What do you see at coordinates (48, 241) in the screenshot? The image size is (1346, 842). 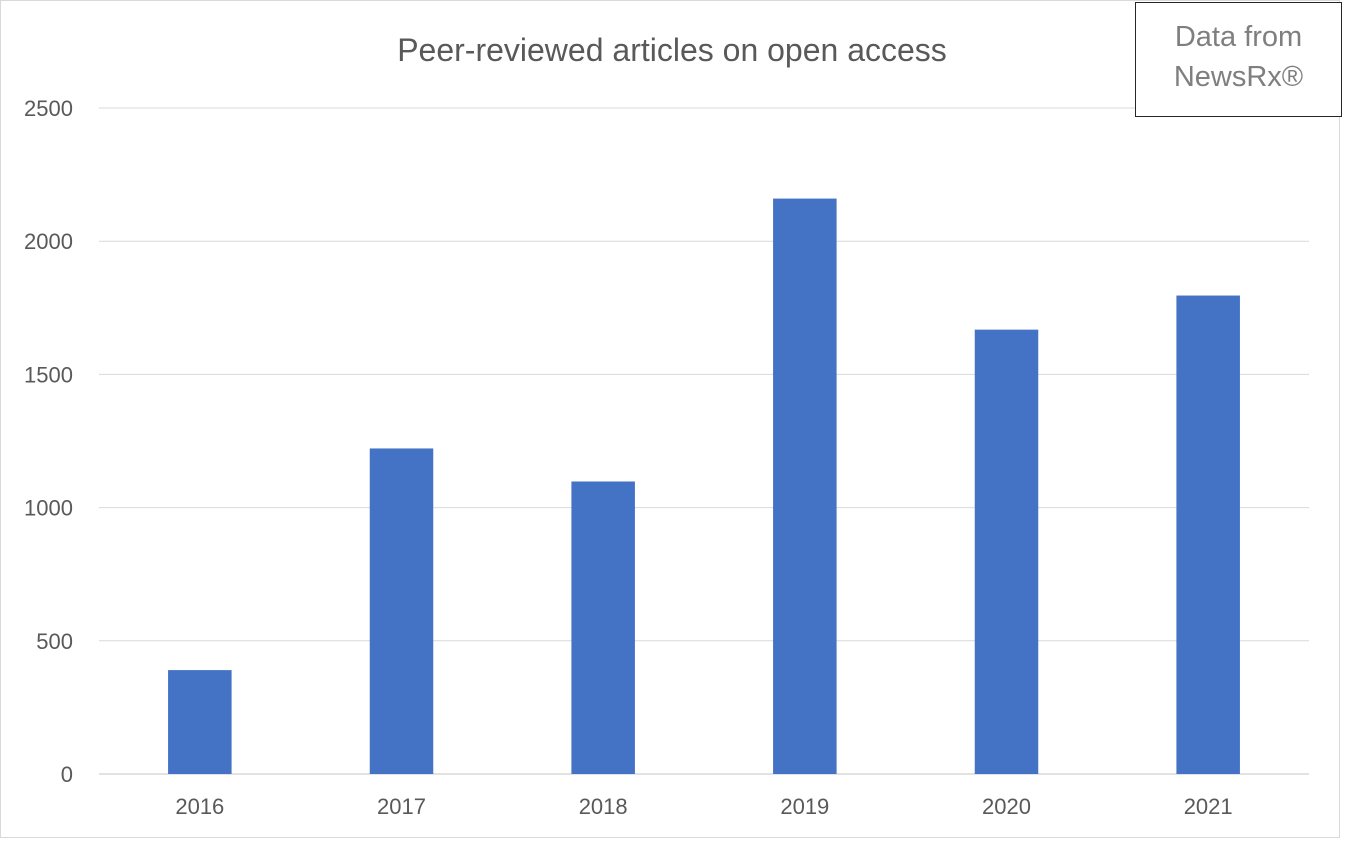 I see `y-tick-label: 2000` at bounding box center [48, 241].